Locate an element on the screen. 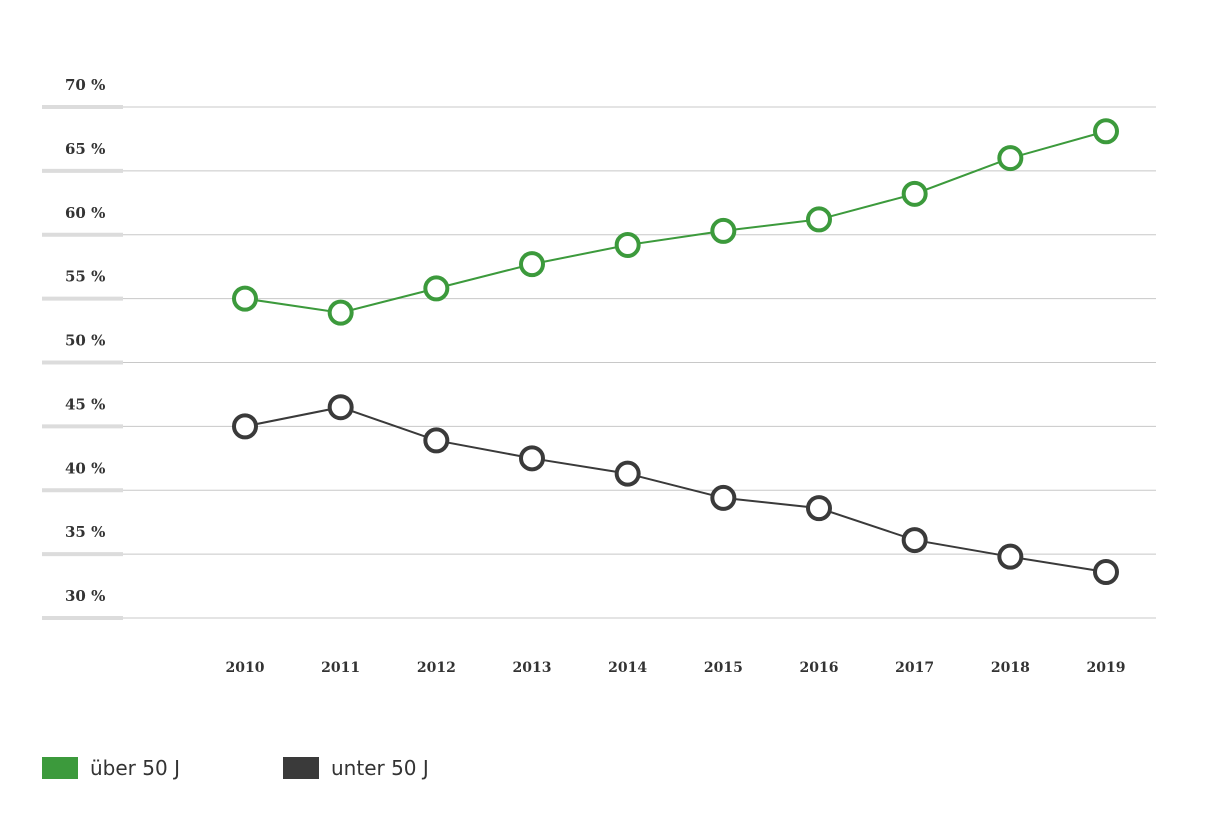 The height and width of the screenshot is (832, 1226). y-tick-label: 35 % is located at coordinates (85, 532).